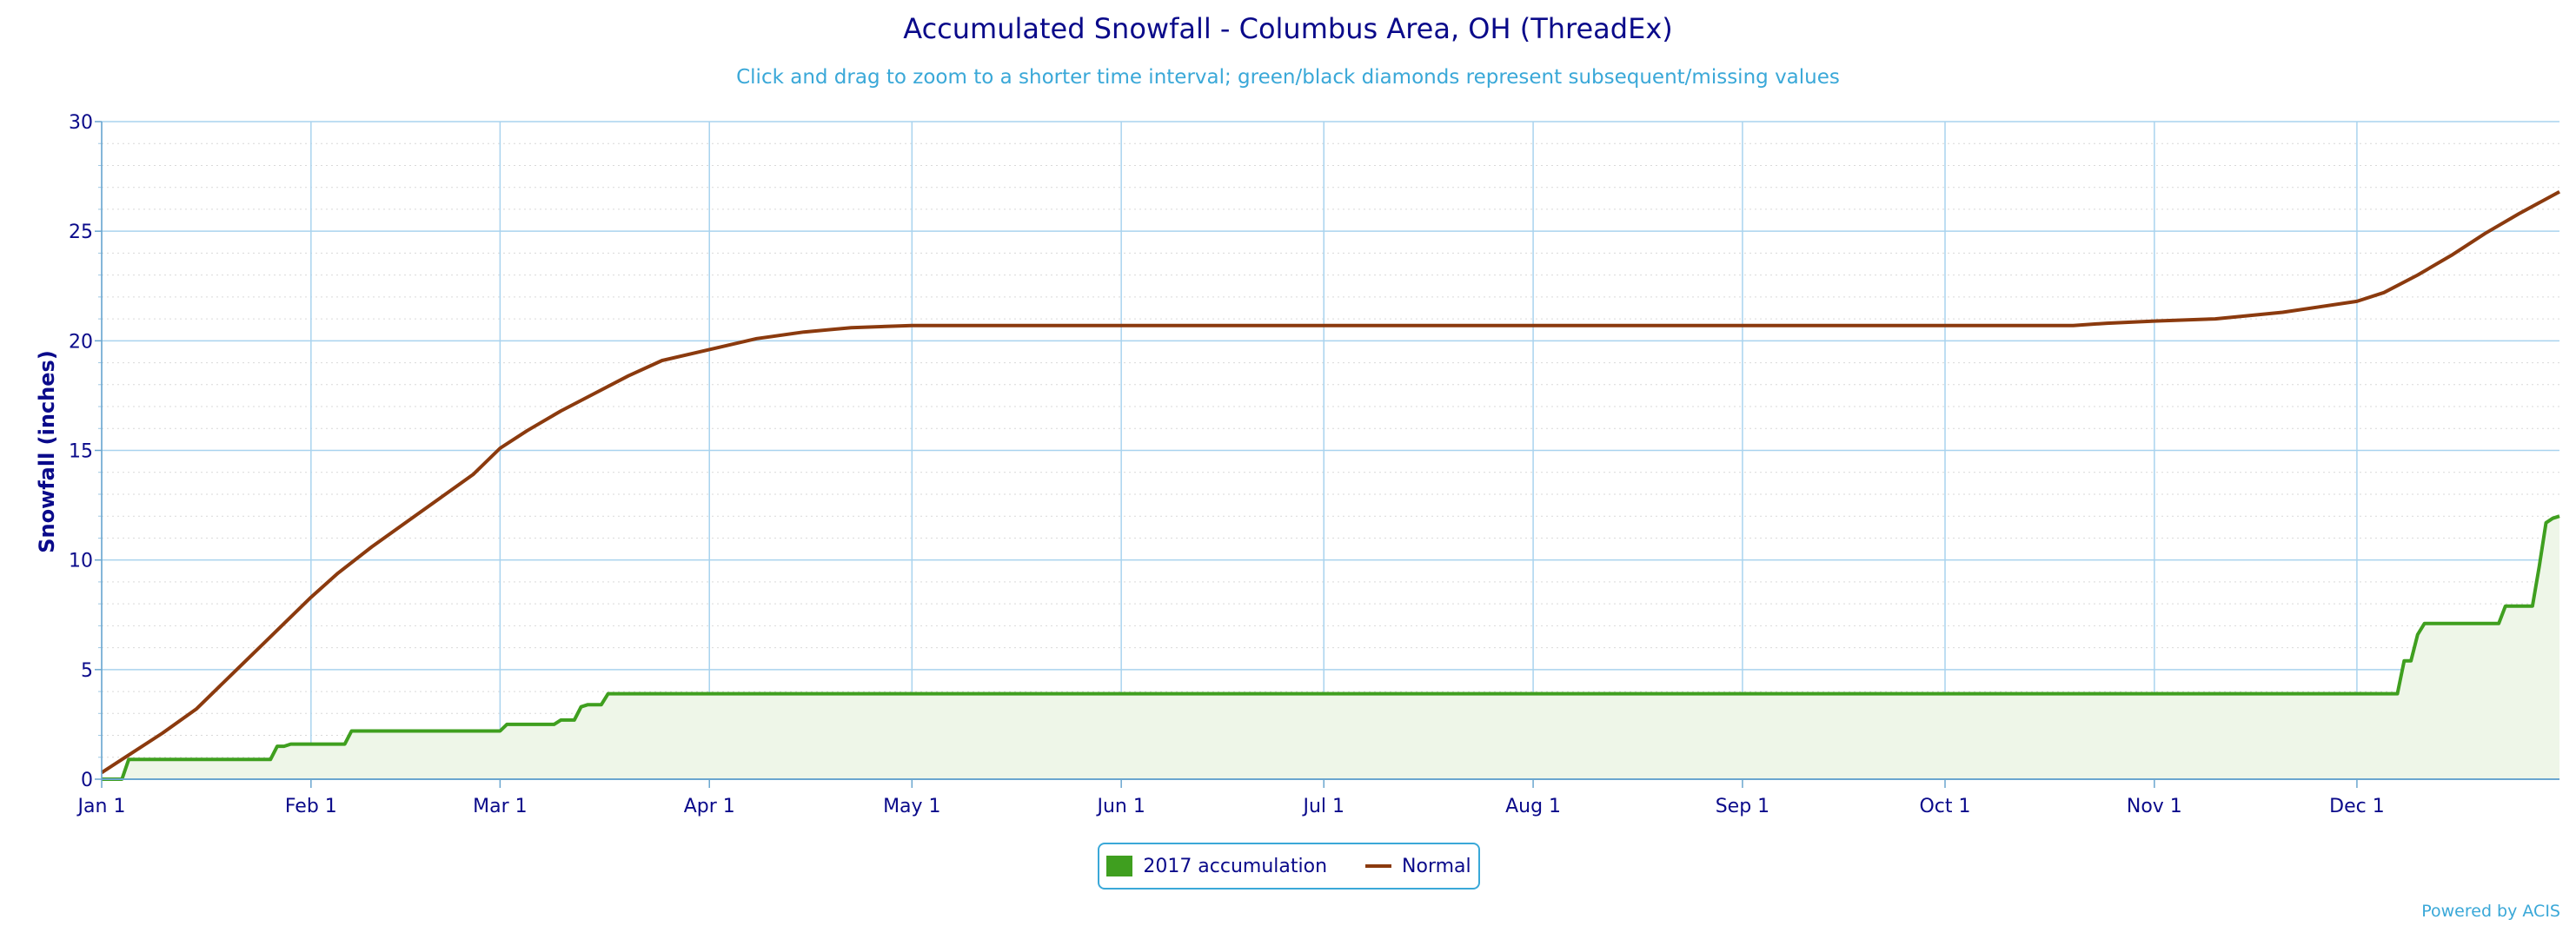  Describe the element at coordinates (1378, 866) in the screenshot. I see `legend-swatch-normal` at that location.